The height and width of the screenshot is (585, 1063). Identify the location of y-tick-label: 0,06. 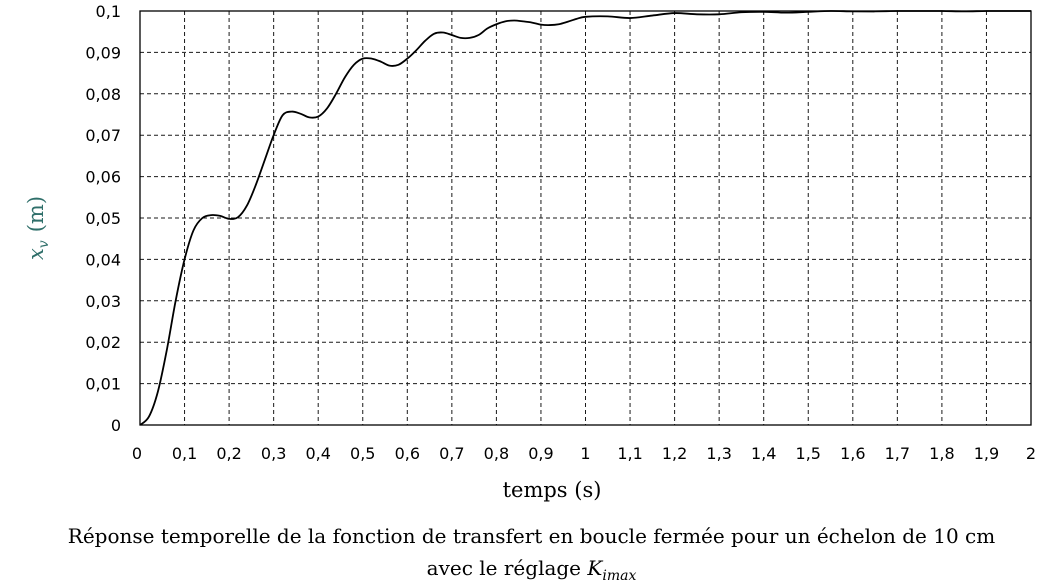
(103, 177).